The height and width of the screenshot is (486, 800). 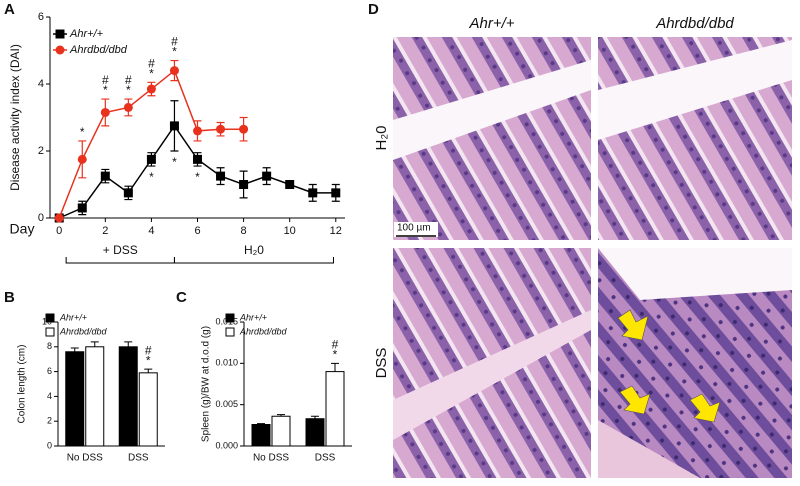 What do you see at coordinates (41, 84) in the screenshot?
I see `y-tick-label: 4` at bounding box center [41, 84].